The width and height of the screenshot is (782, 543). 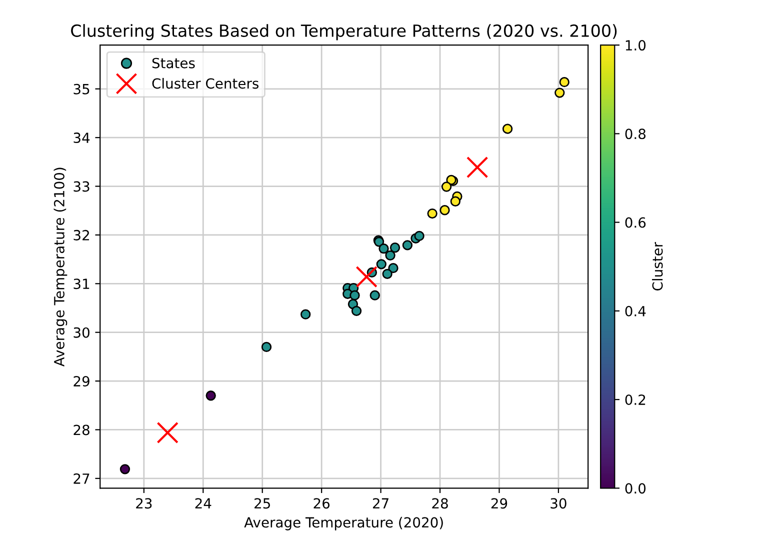 What do you see at coordinates (82, 186) in the screenshot?
I see `y-tick-label: 33` at bounding box center [82, 186].